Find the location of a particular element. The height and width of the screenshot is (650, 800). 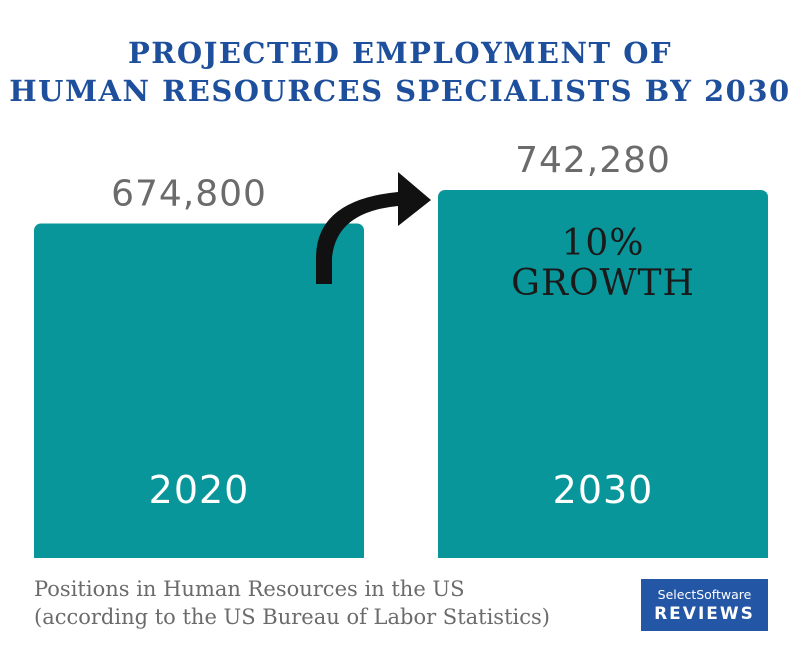

growth-arrow-icon is located at coordinates (373, 228).